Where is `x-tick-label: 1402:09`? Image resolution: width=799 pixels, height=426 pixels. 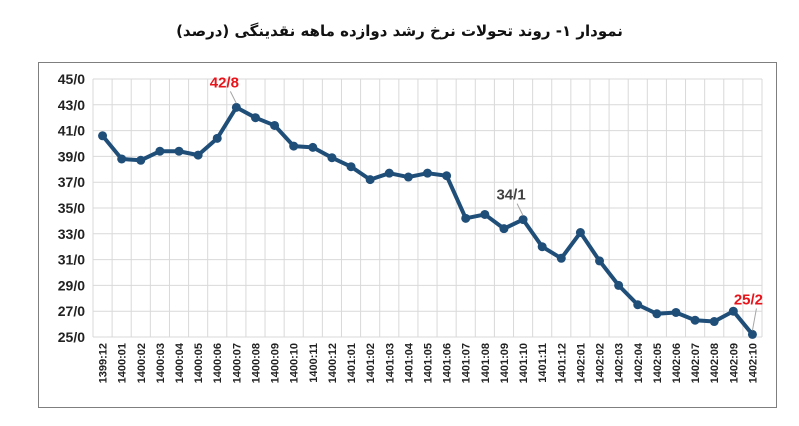
x-tick-label: 1402:09 is located at coordinates (734, 363).